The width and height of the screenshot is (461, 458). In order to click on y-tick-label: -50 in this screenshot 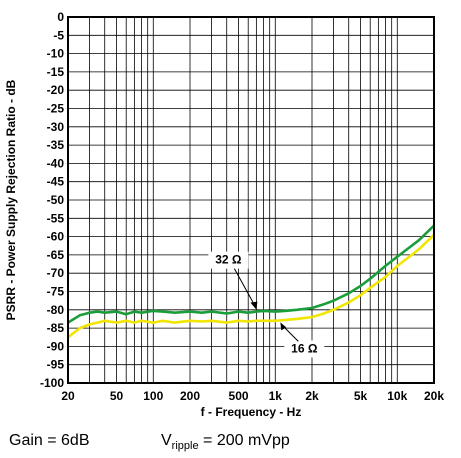, I will do `click(56, 200)`.